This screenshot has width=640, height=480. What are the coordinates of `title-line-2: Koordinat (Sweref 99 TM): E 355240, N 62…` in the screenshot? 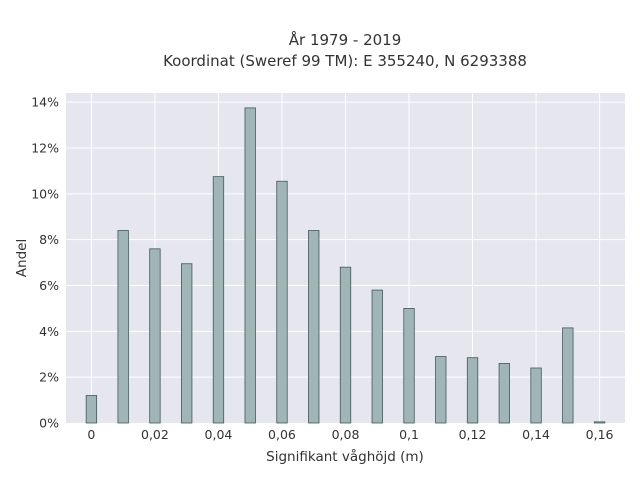 It's located at (345, 61).